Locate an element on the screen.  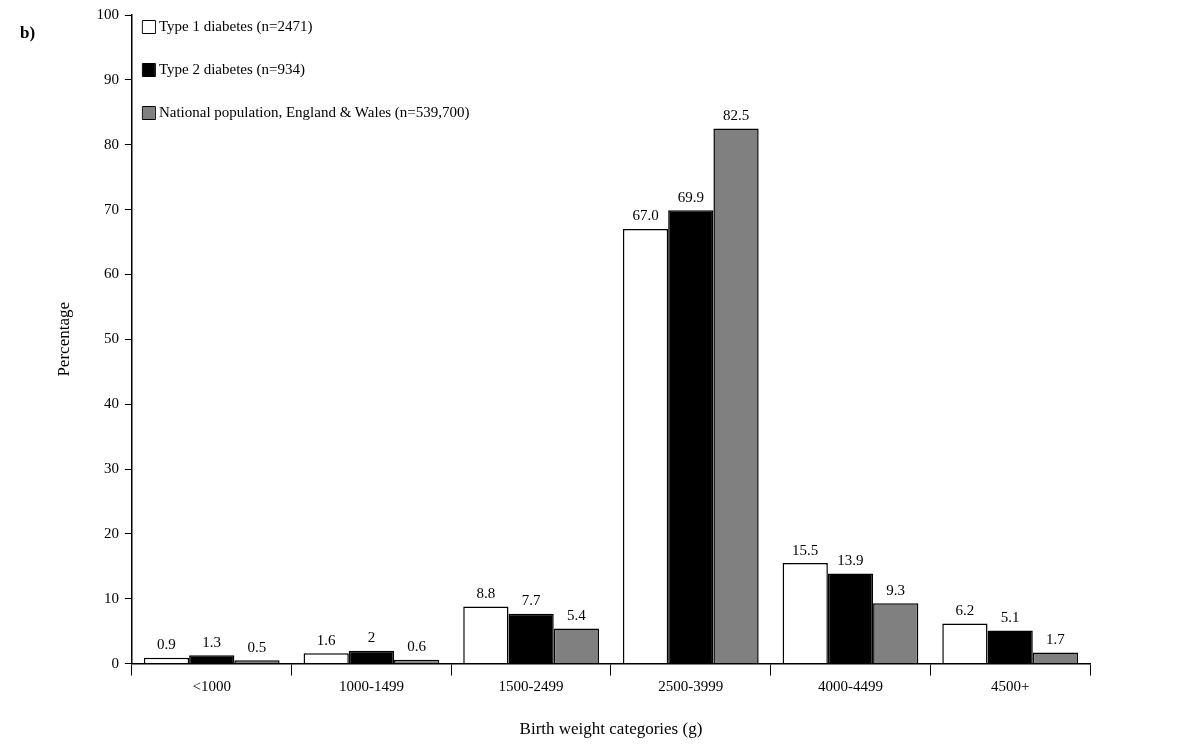
data-label: 67.0 is located at coordinates (645, 215).